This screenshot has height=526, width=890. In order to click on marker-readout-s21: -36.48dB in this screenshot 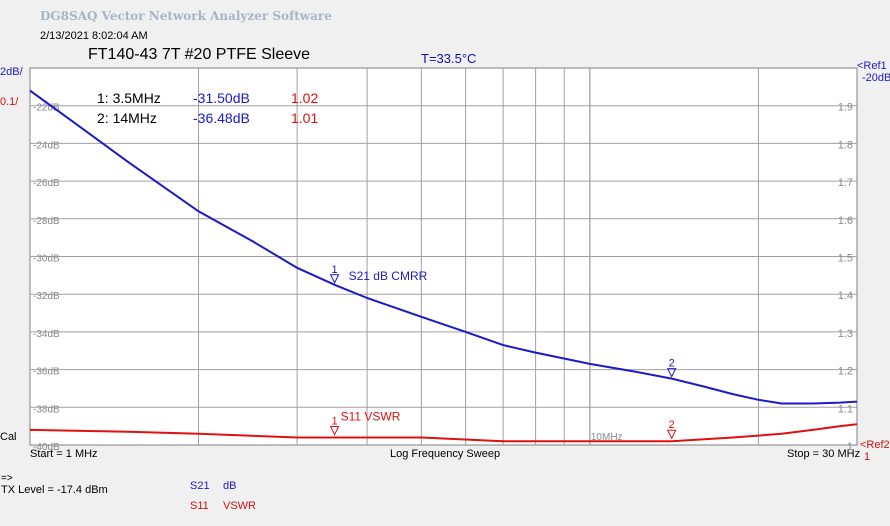, I will do `click(221, 118)`.